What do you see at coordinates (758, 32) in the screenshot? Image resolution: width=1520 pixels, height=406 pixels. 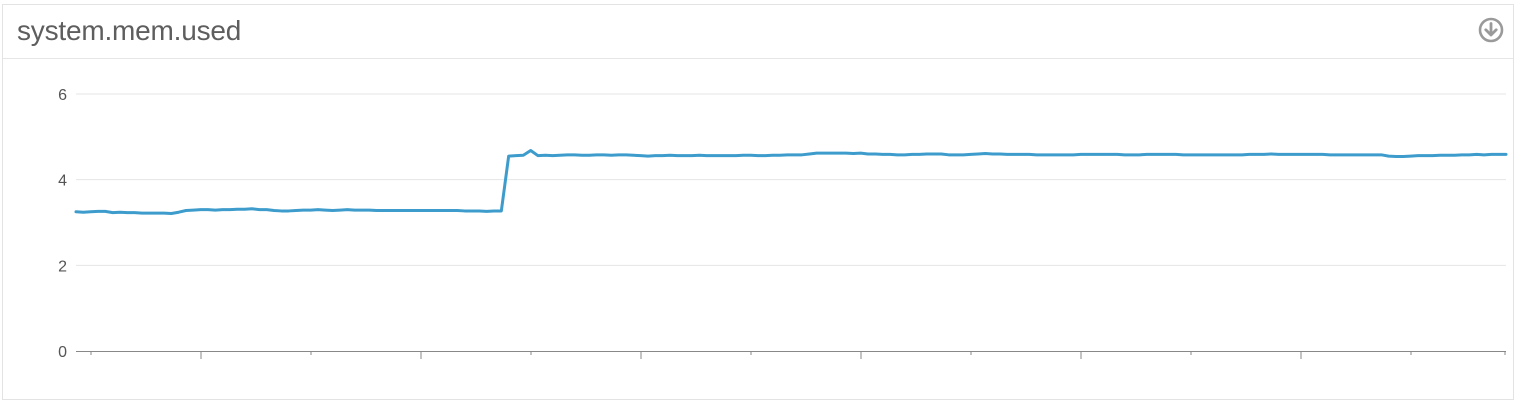 I see `widget-header: system.mem.used` at bounding box center [758, 32].